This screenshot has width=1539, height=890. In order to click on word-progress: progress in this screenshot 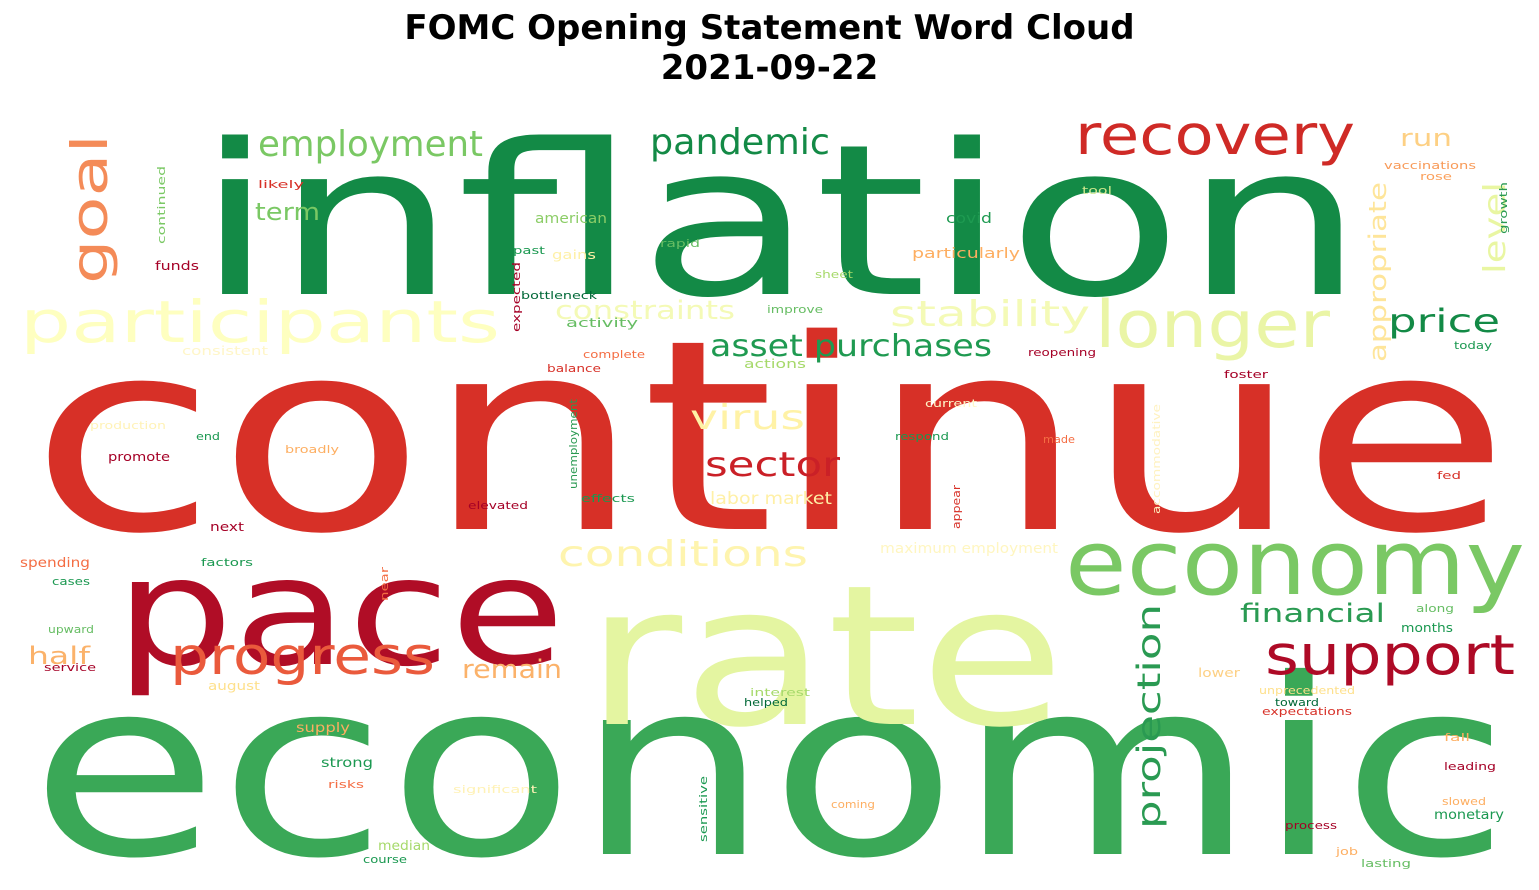, I will do `click(302, 657)`.